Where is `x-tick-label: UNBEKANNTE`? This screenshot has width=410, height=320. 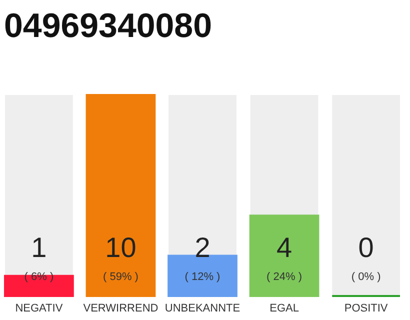
x-tick-label: UNBEKANNTE is located at coordinates (202, 308).